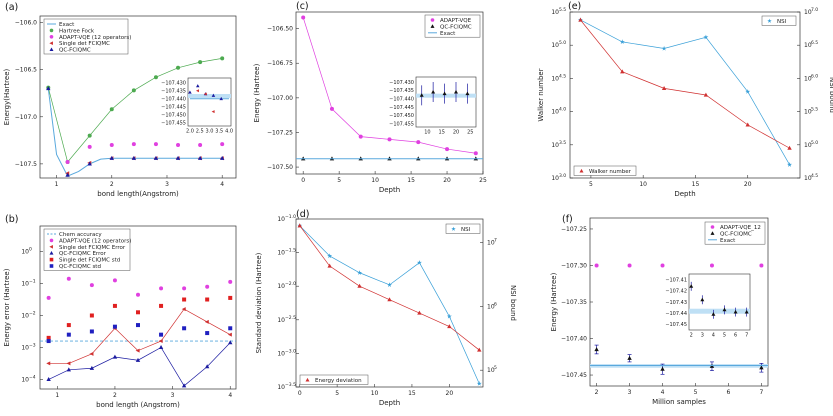 This screenshot has height=416, width=833. What do you see at coordinates (338, 381) in the screenshot?
I see `panel-d-legend-label: Energy deviation` at bounding box center [338, 381].